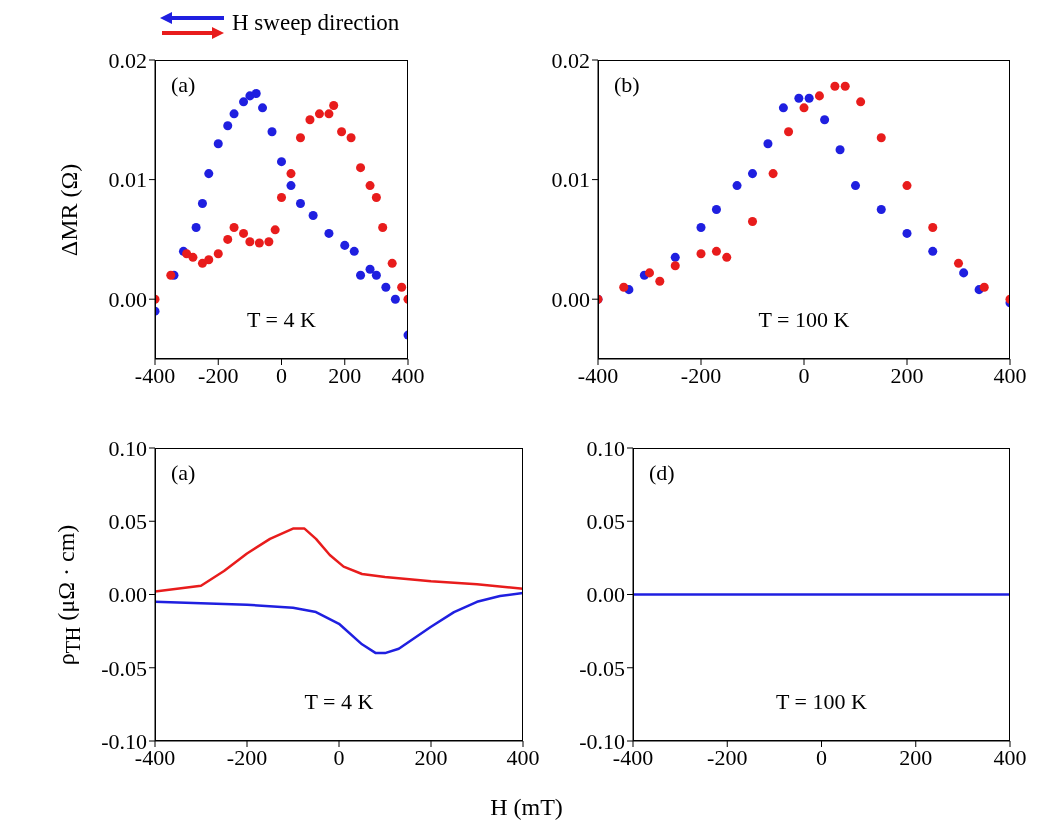  I want to click on x-axis-title: H (mT), so click(526, 807).